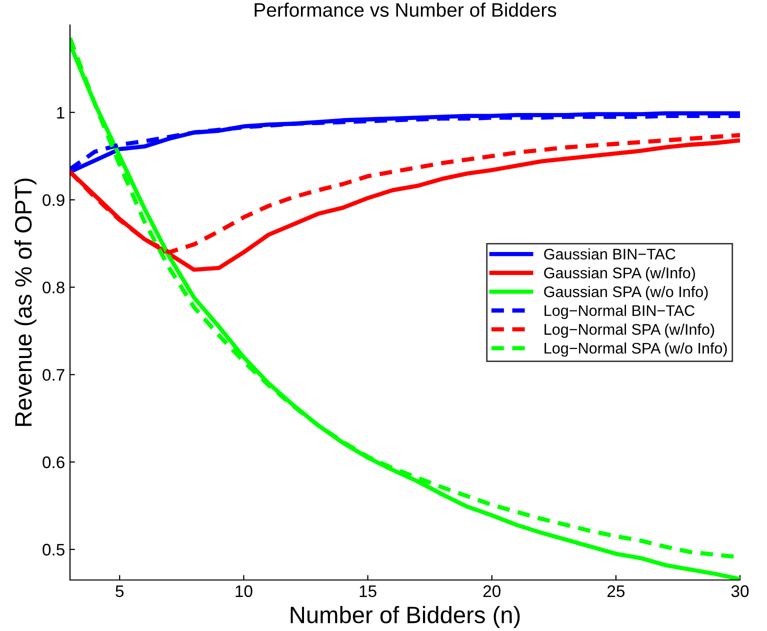 This screenshot has width=767, height=631. What do you see at coordinates (626, 293) in the screenshot?
I see `legend-label: Gaussian SPA (w/o Info)` at bounding box center [626, 293].